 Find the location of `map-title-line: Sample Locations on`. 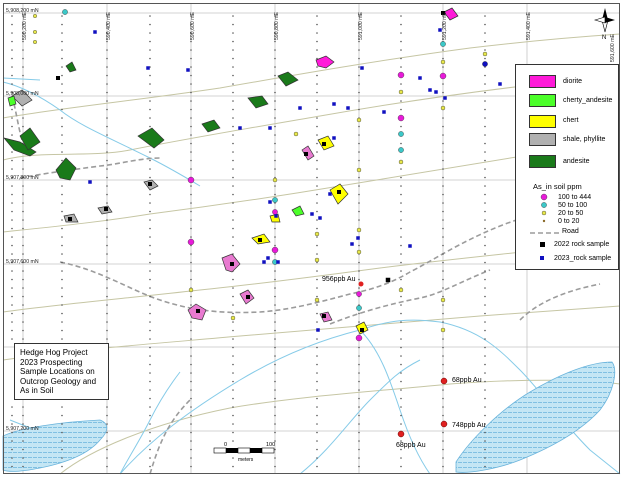

map-title-line: Sample Locations on is located at coordinates (57, 371).